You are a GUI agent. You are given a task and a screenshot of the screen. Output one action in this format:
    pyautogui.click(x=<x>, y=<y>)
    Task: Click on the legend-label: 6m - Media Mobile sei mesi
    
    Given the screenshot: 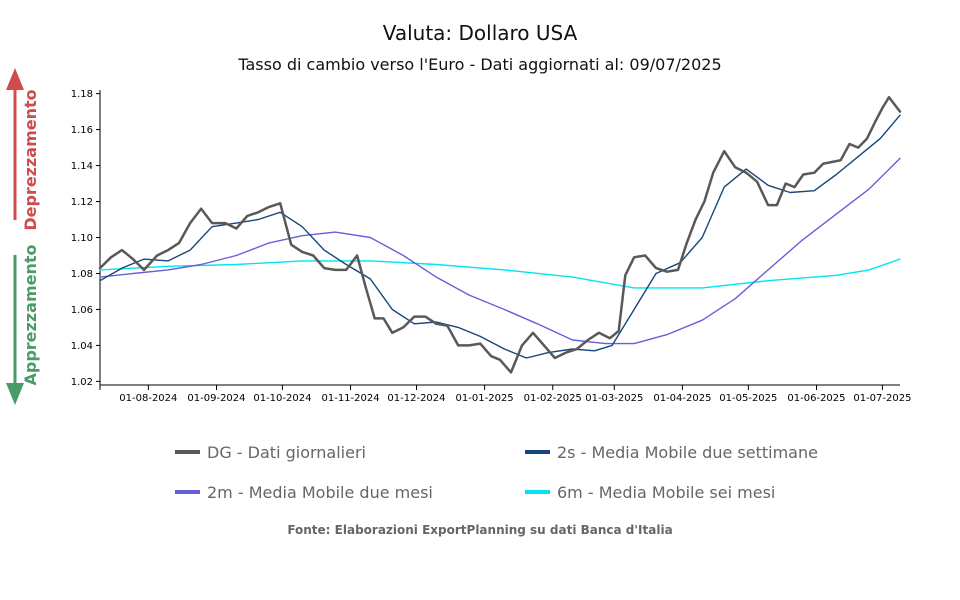 What is the action you would take?
    pyautogui.click(x=666, y=492)
    